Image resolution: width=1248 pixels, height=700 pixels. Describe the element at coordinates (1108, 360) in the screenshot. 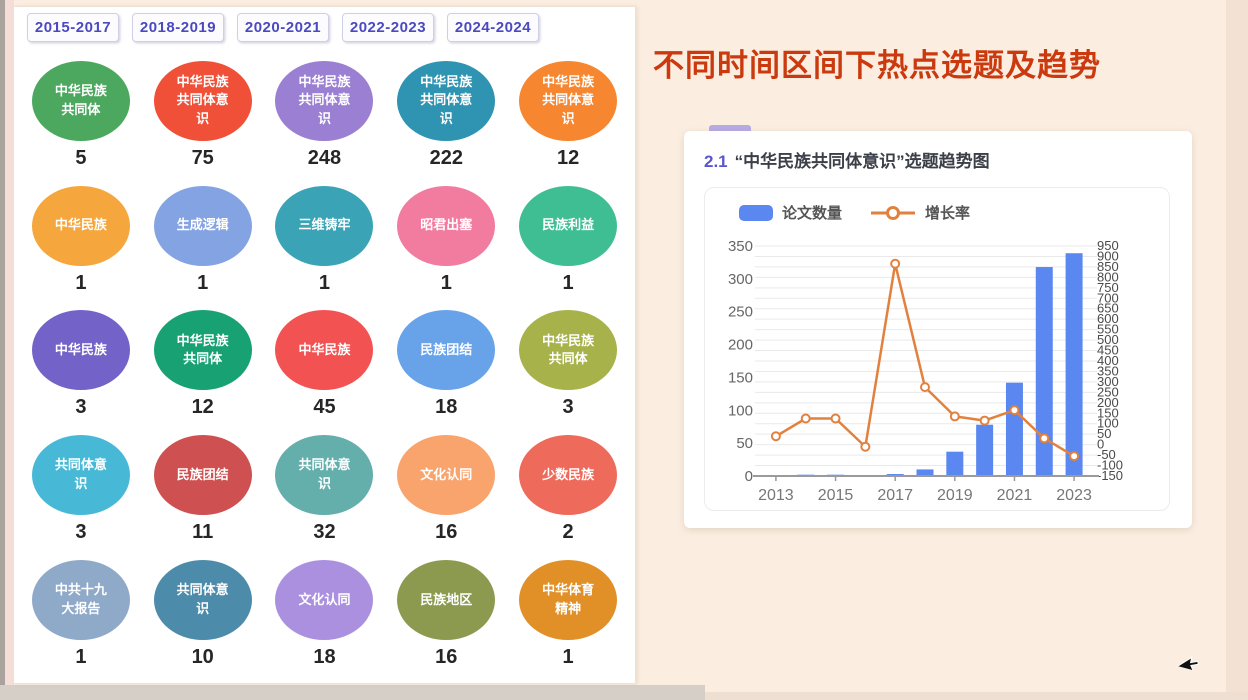

I see `right-axis-tick: 400` at that location.